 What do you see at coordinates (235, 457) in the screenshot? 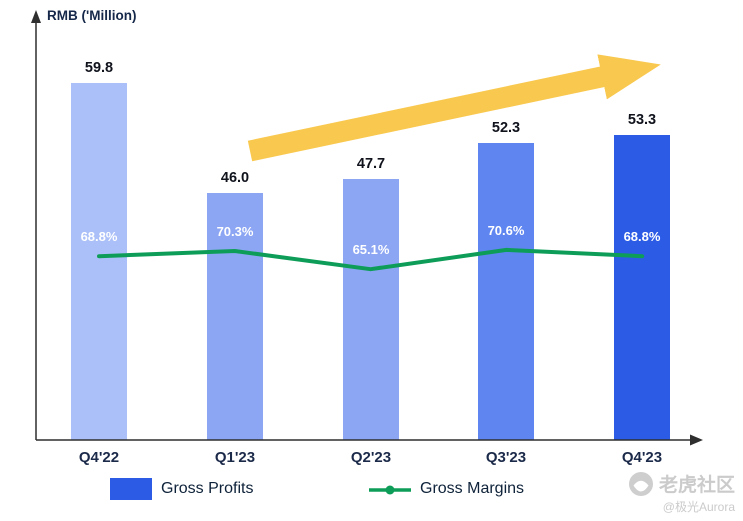
I see `x-tick-q1-23: Q1'23` at bounding box center [235, 457].